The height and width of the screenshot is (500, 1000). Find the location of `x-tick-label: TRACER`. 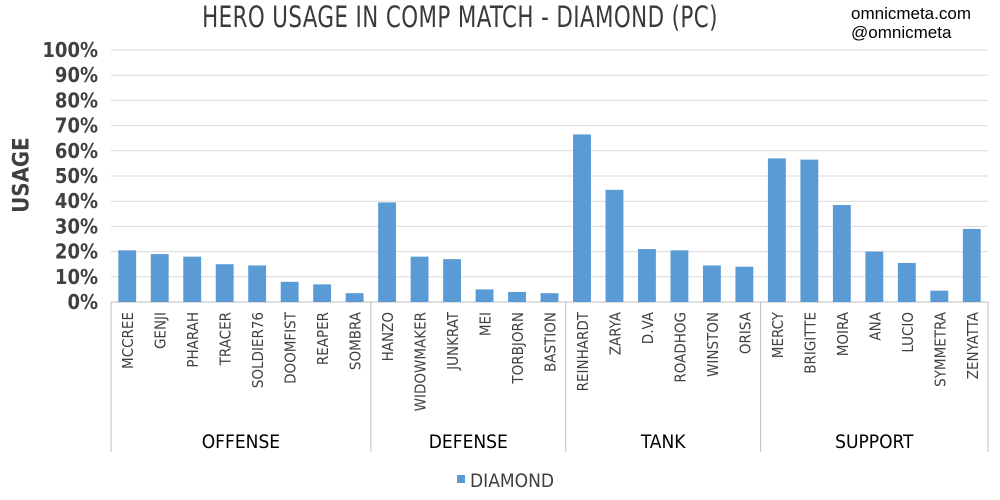

x-tick-label: TRACER is located at coordinates (226, 339).